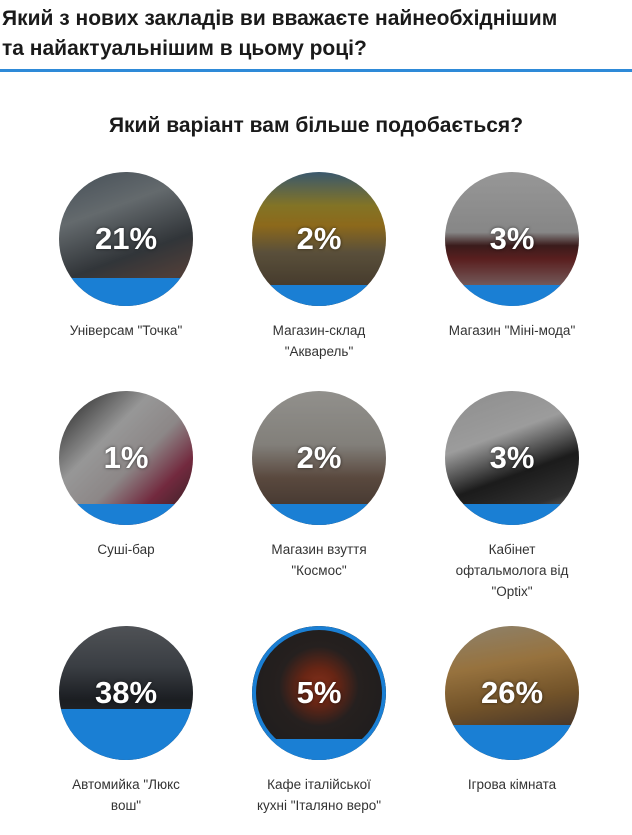 This screenshot has height=835, width=632. I want to click on option-label: Ігрова кімната, so click(512, 784).